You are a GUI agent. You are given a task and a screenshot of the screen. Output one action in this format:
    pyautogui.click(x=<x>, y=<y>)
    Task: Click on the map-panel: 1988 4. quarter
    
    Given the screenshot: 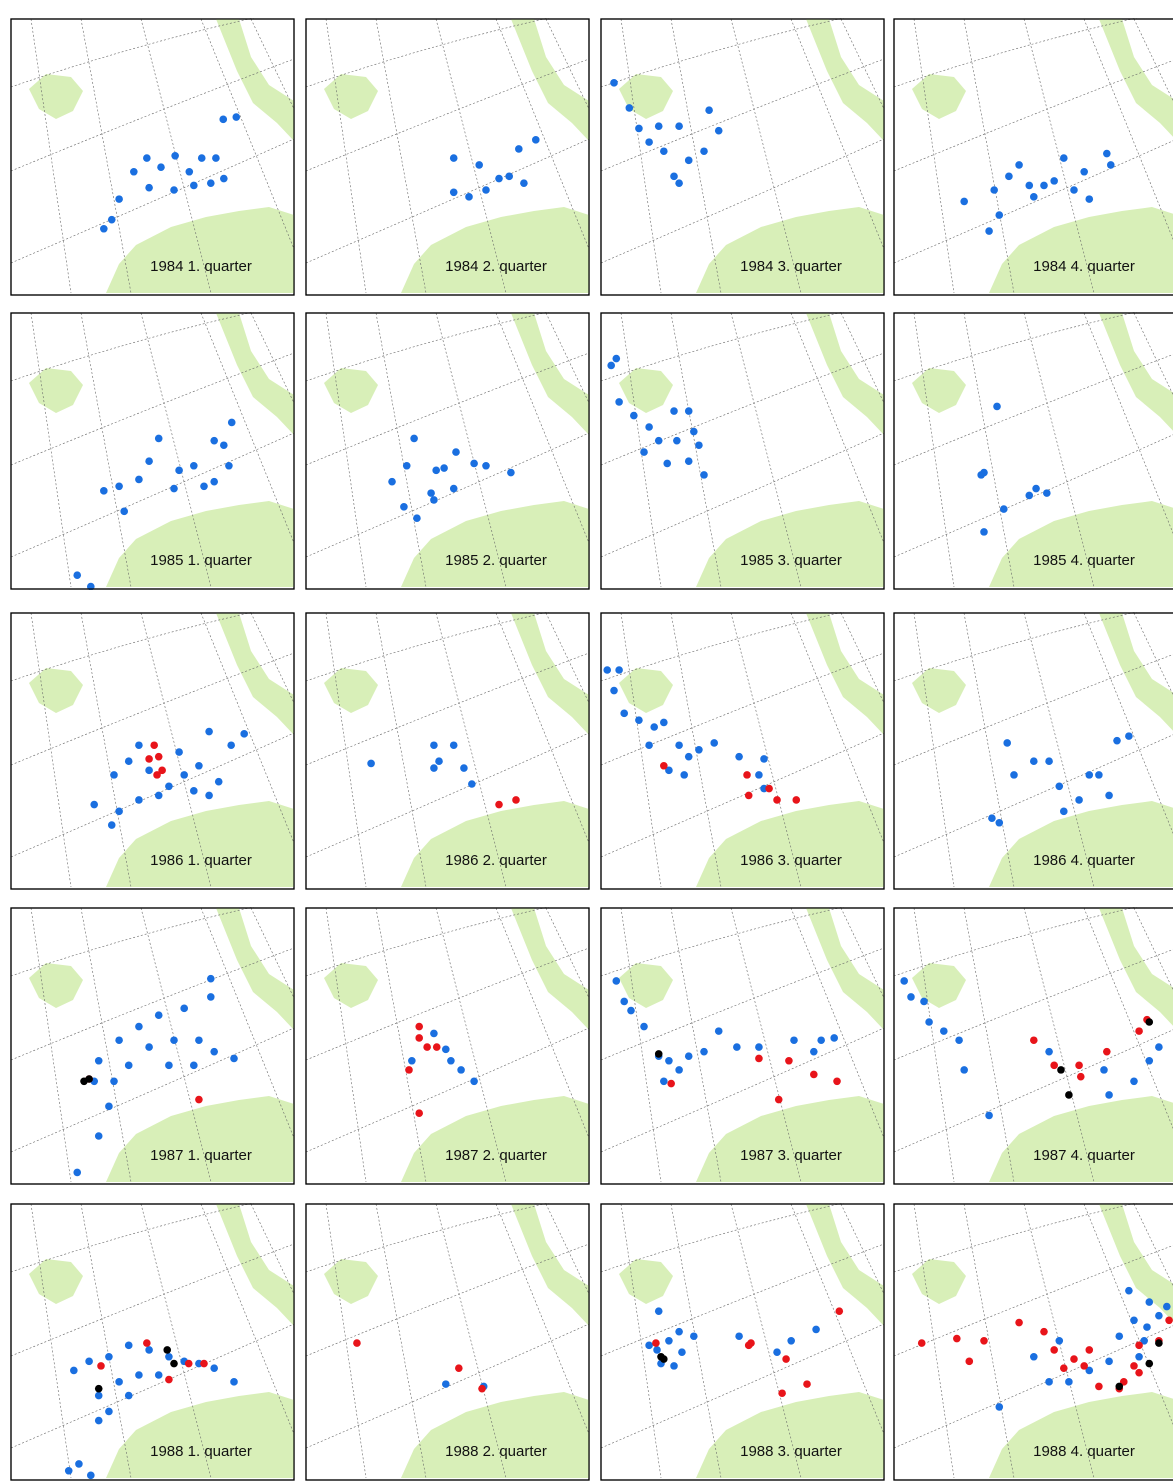 What is the action you would take?
    pyautogui.click(x=1033, y=1342)
    